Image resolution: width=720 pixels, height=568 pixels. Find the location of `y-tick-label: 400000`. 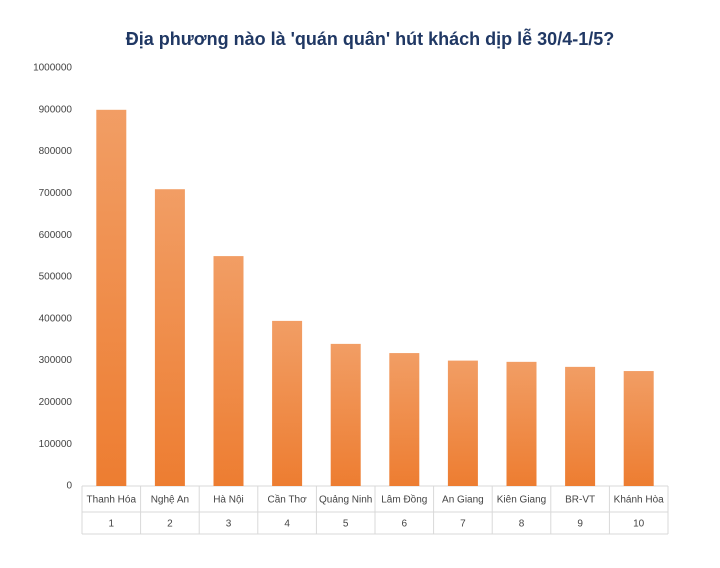

y-tick-label: 400000 is located at coordinates (56, 318).